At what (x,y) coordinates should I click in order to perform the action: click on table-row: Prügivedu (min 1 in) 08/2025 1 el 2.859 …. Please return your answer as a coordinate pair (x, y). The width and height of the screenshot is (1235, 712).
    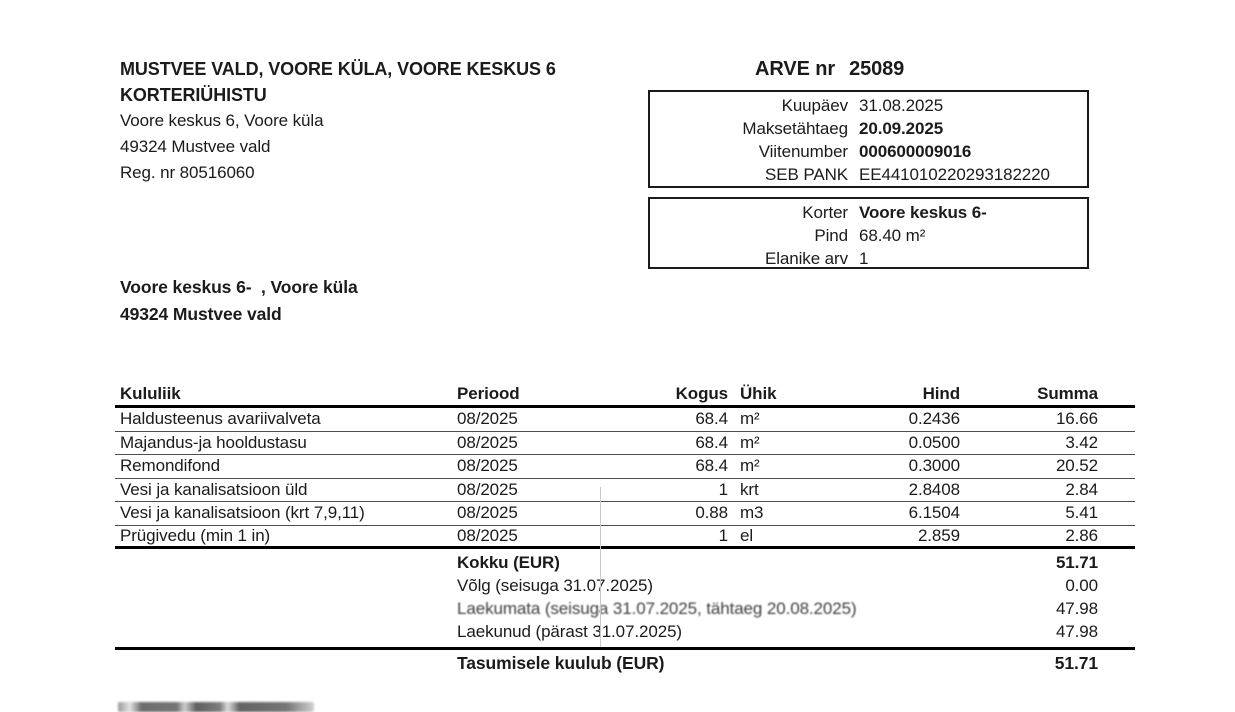
    Looking at the image, I should click on (625, 537).